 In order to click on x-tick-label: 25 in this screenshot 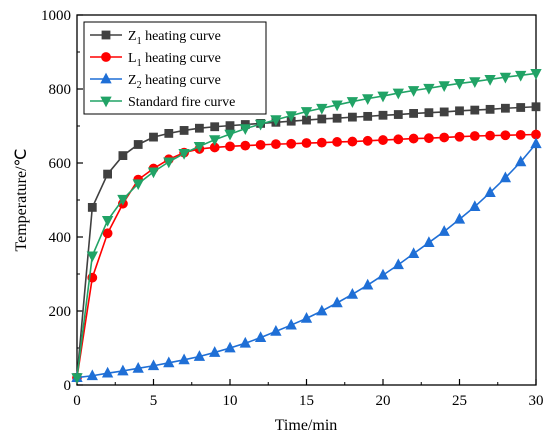, I will do `click(459, 401)`.